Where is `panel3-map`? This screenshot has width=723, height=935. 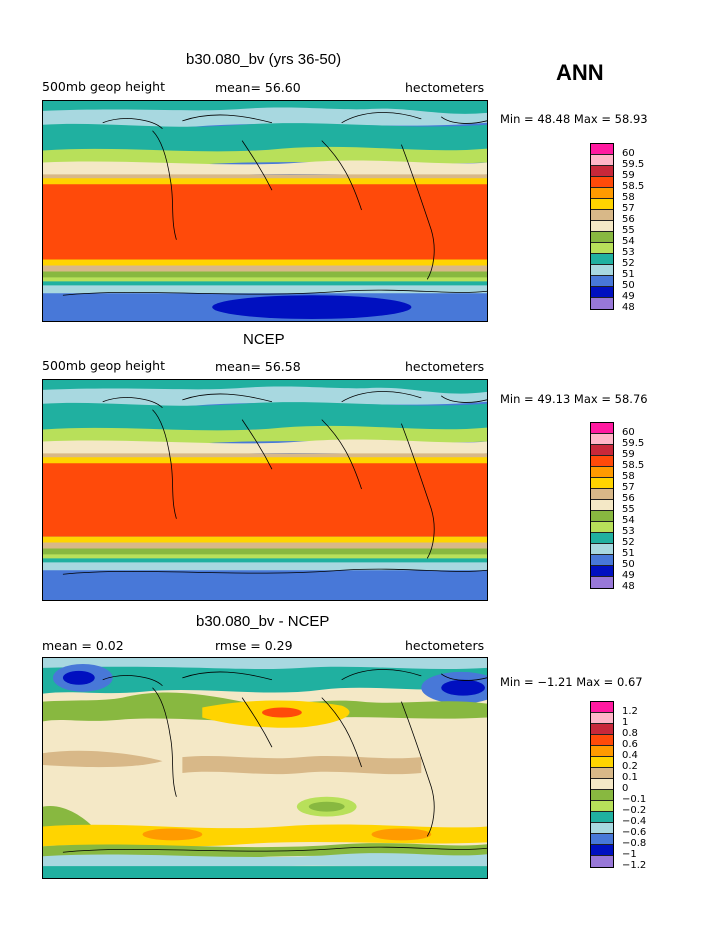 panel3-map is located at coordinates (265, 768).